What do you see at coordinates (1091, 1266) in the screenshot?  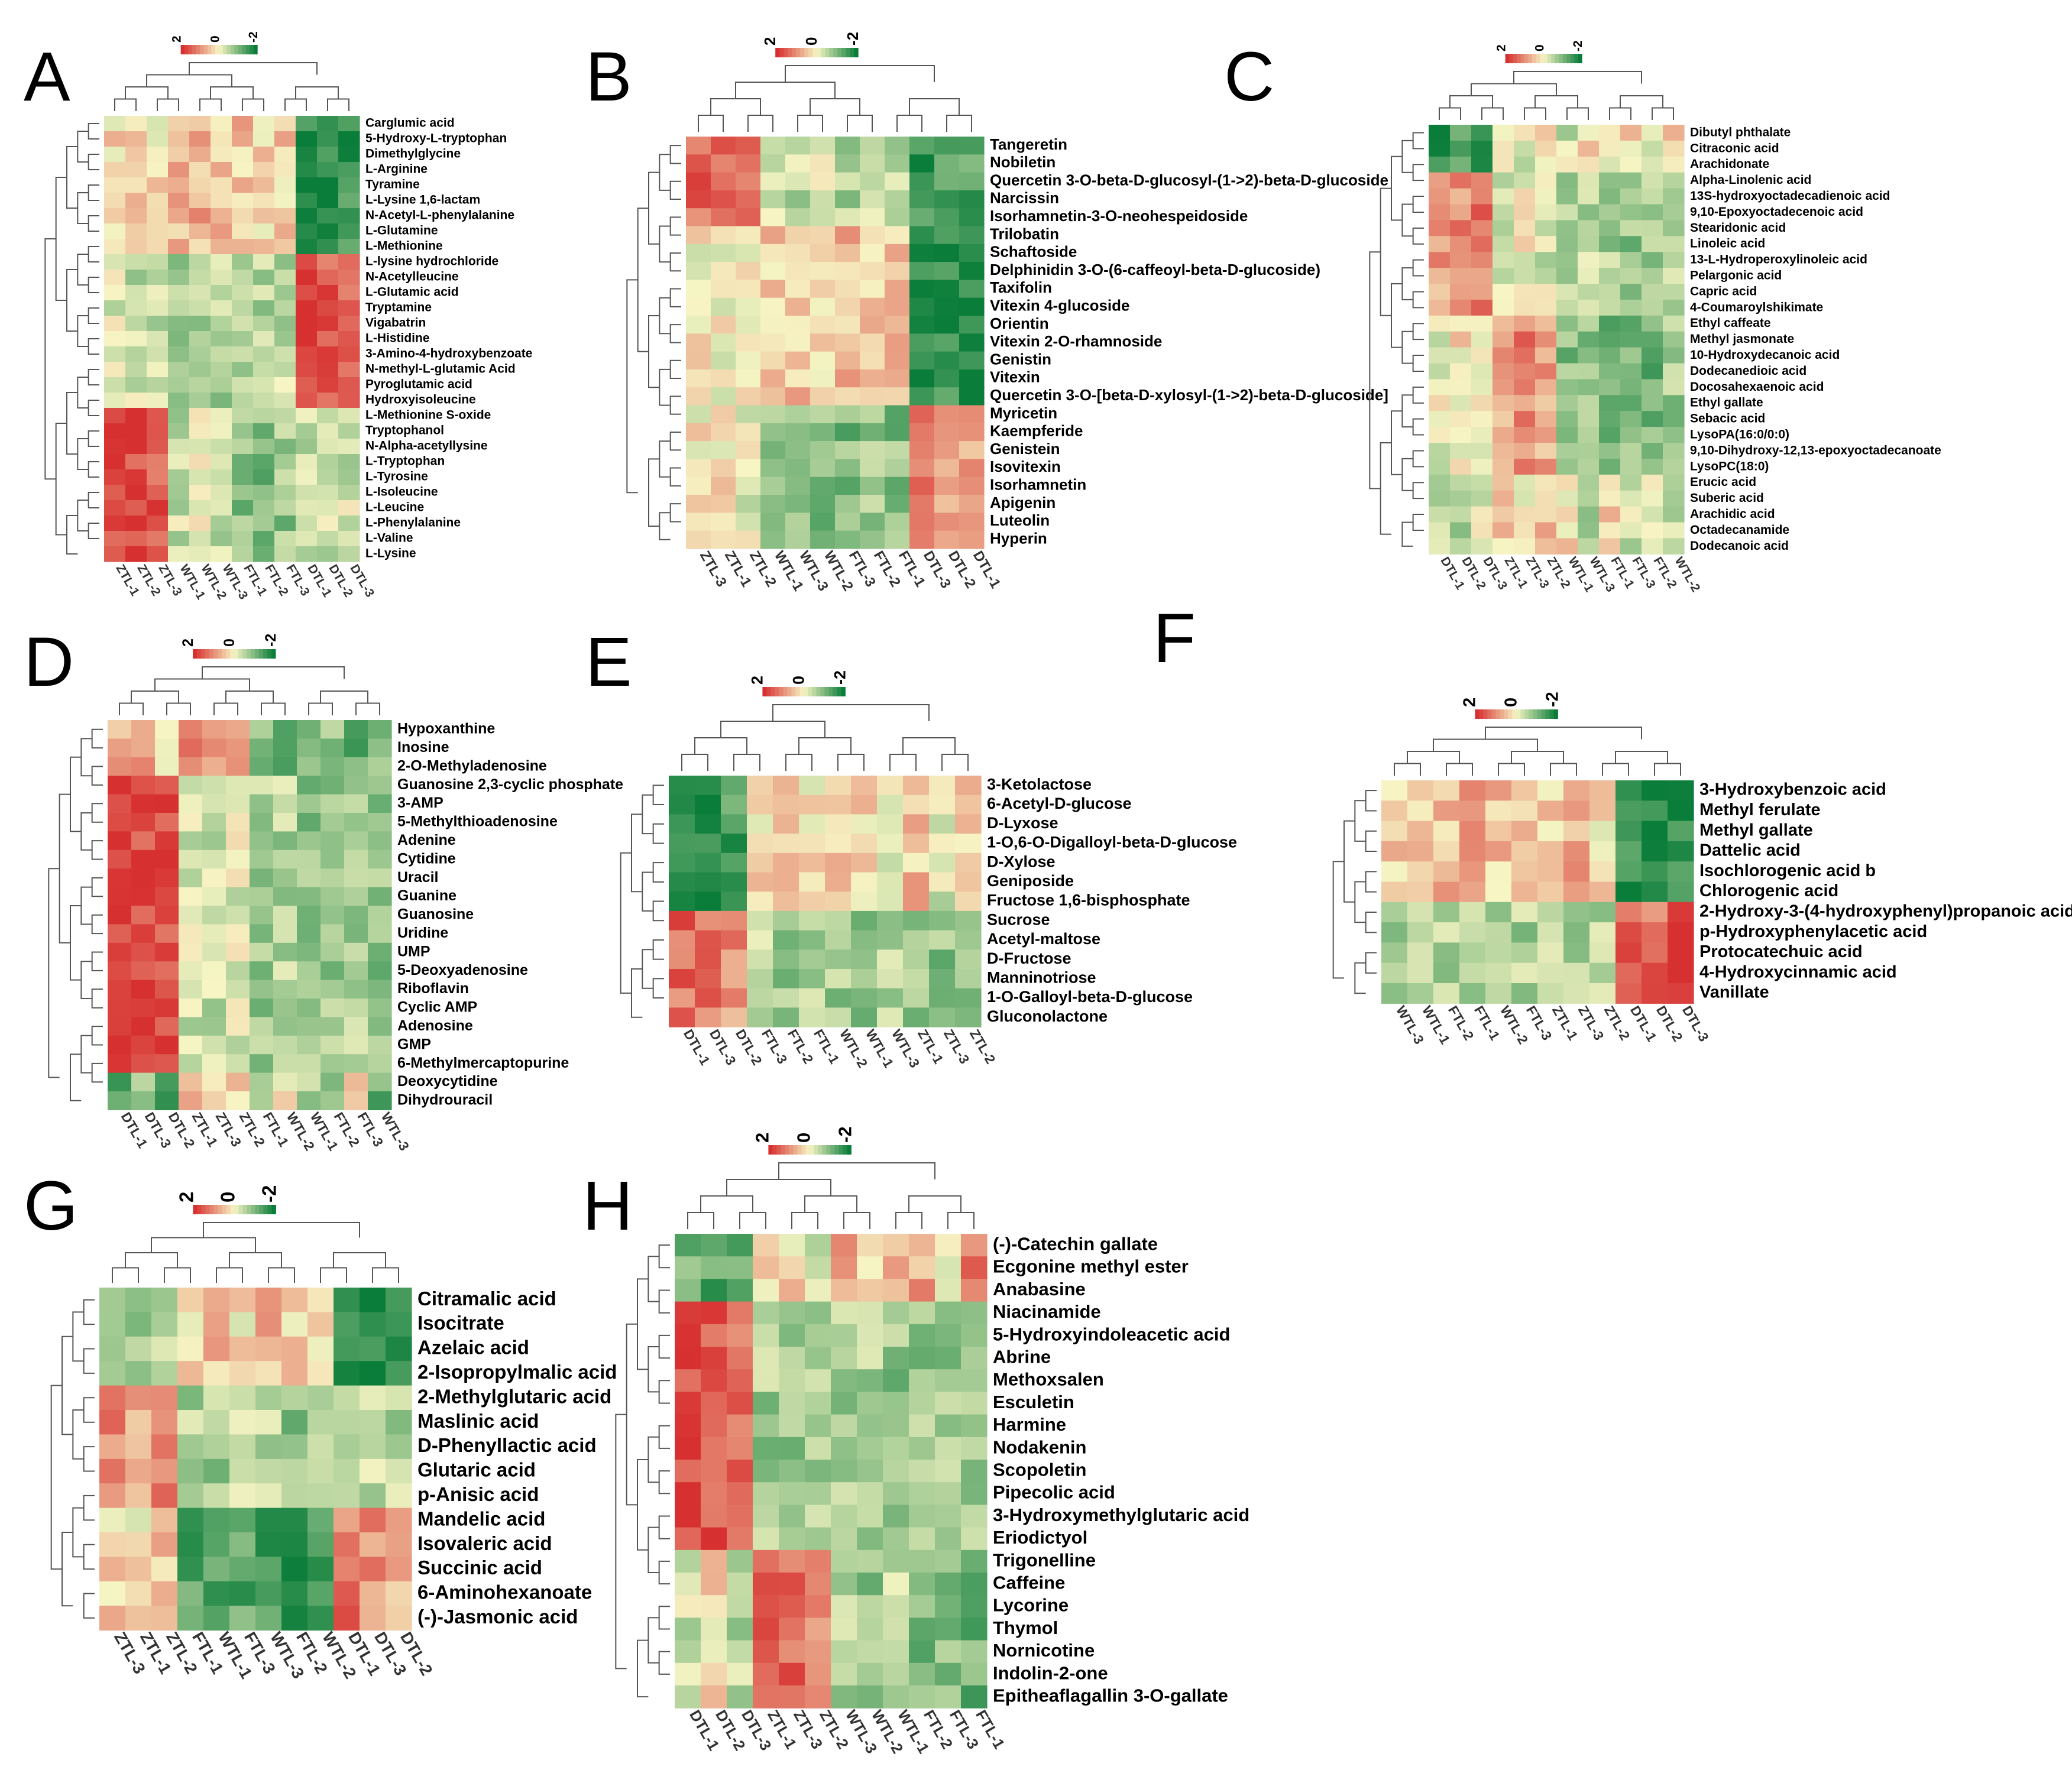 I see `row-label: Ecgonine methyl ester` at bounding box center [1091, 1266].